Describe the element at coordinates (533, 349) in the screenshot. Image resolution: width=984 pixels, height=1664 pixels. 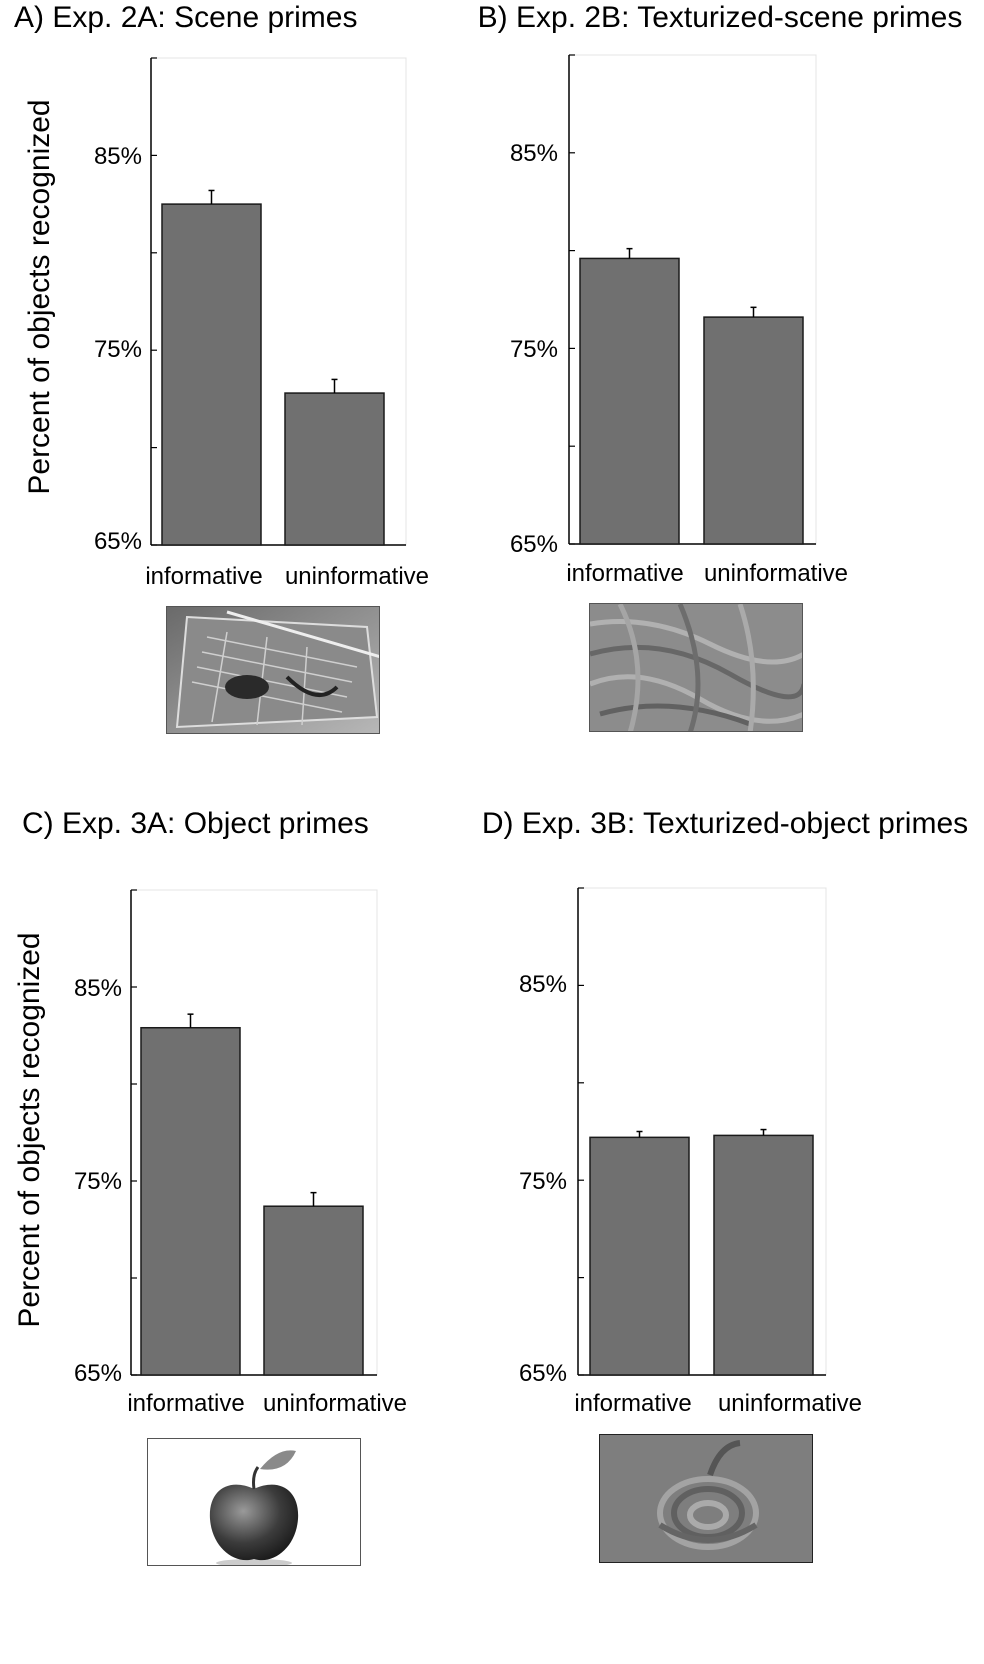
I see `panel-b-ytick-75: 75%` at that location.